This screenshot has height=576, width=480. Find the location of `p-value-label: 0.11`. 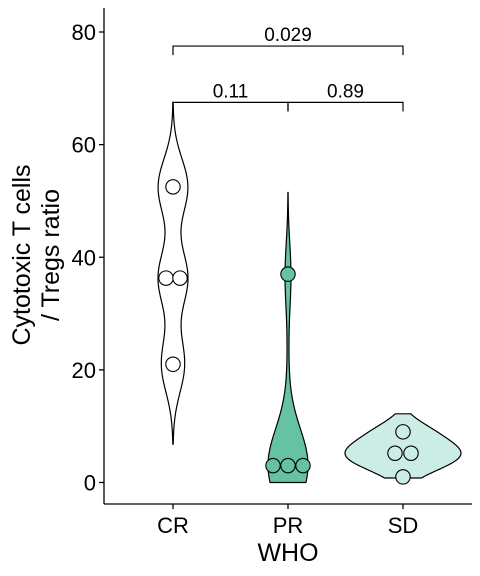

p-value-label: 0.11 is located at coordinates (231, 91).